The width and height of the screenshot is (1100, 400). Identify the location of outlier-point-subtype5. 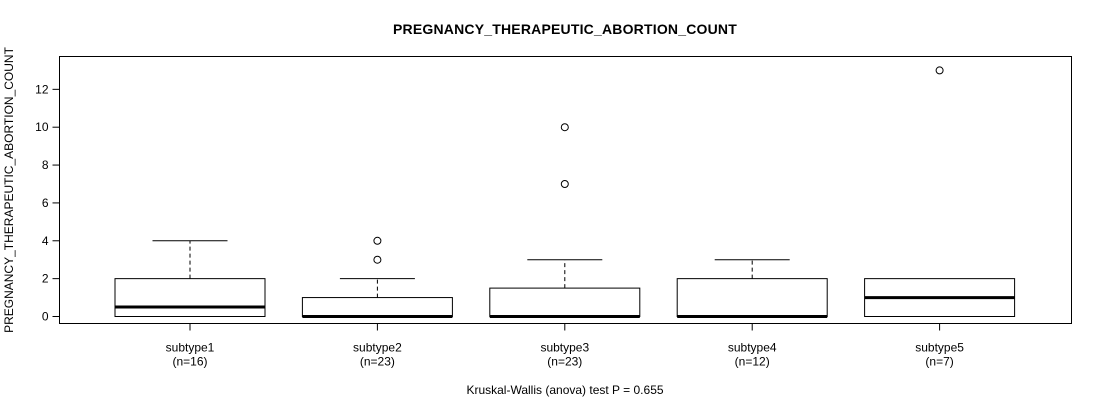
(939, 70).